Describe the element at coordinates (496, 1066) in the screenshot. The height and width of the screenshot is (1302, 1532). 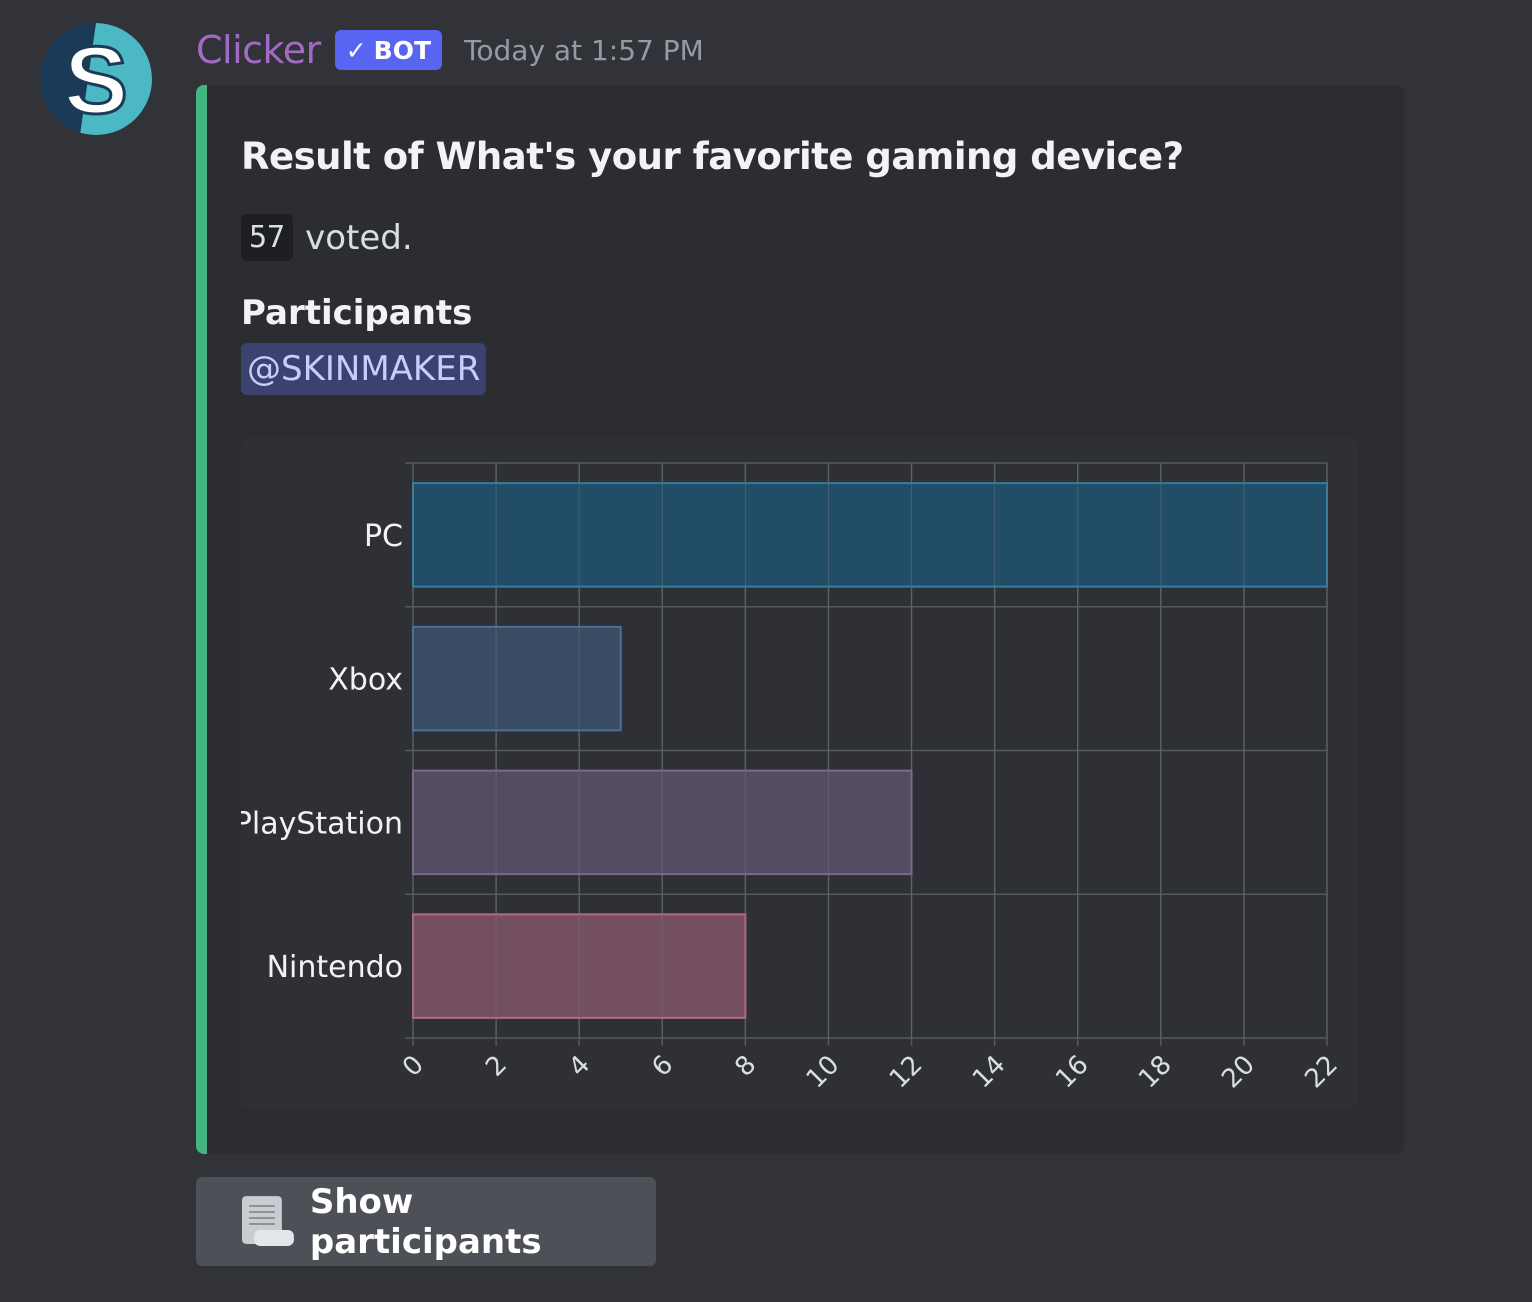
I see `x-tick-label: 2` at that location.